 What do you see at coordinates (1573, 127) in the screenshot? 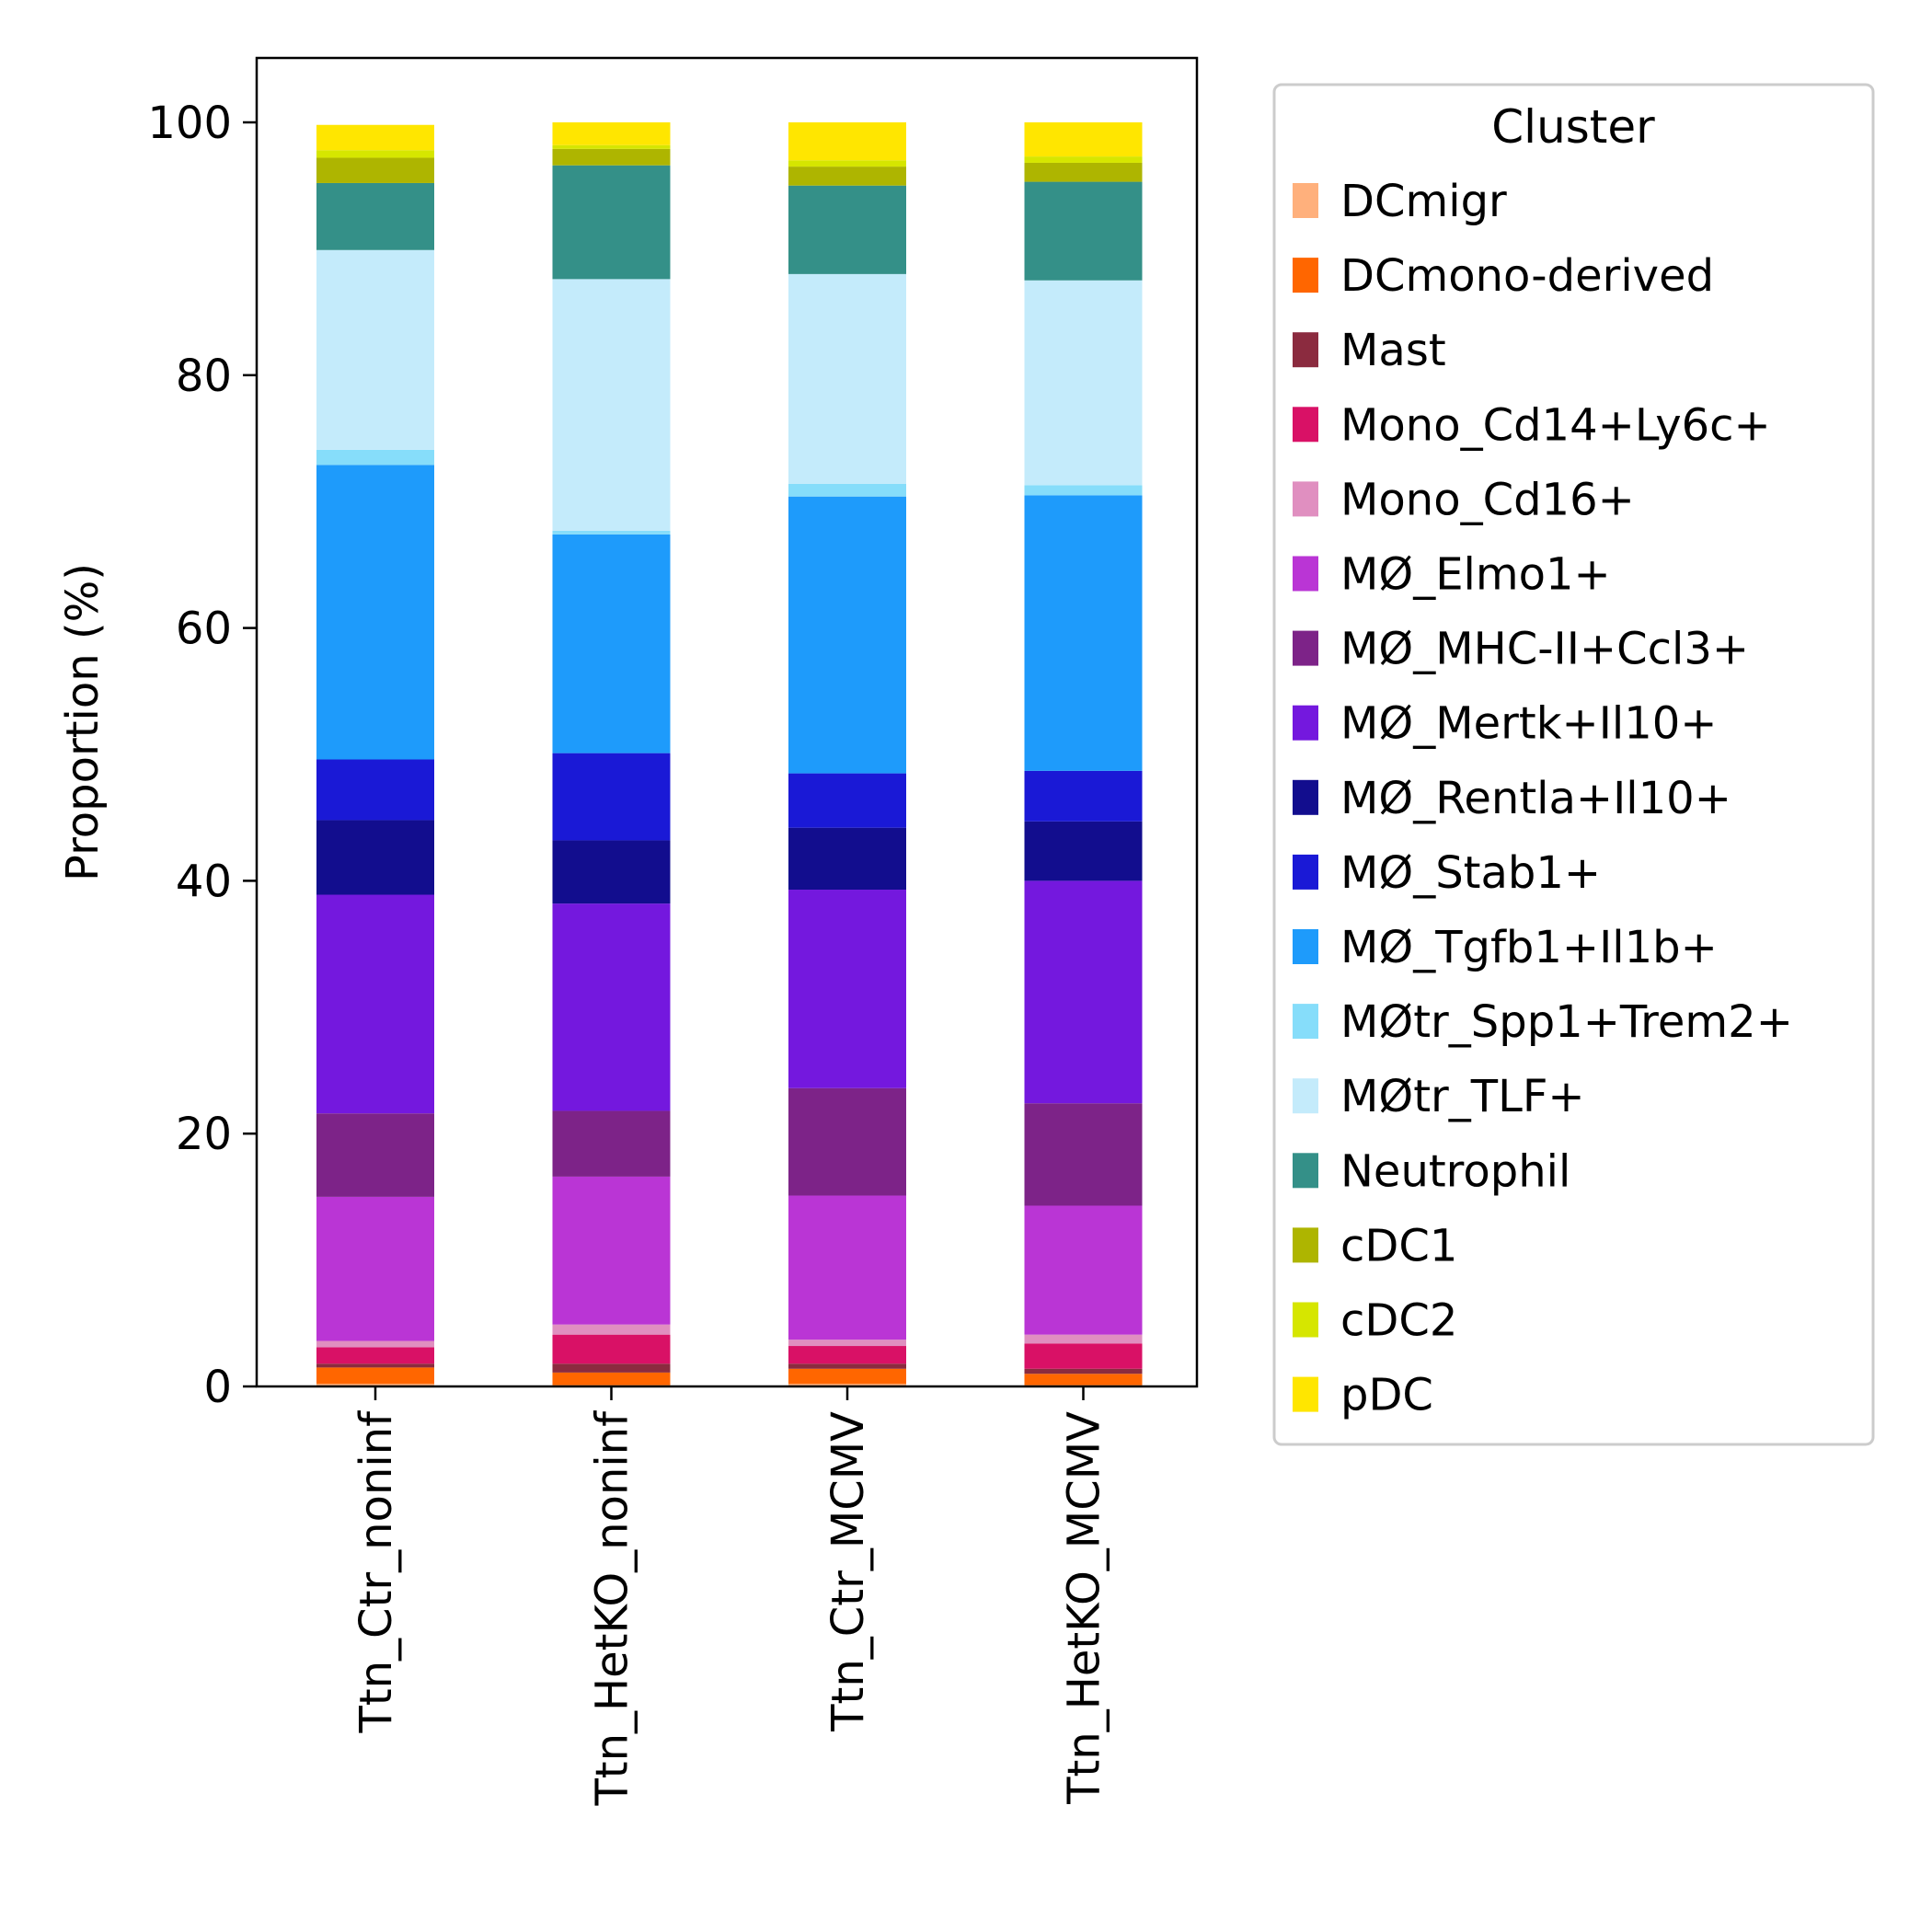
I see `legend-title: Cluster` at bounding box center [1573, 127].